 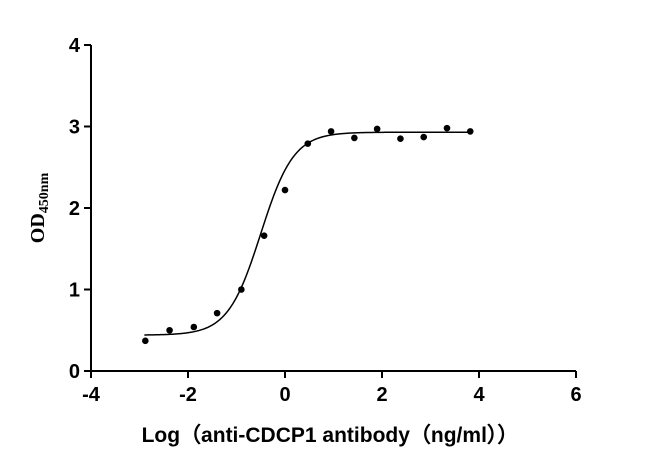 What do you see at coordinates (575, 395) in the screenshot?
I see `x-tick-label: 6` at bounding box center [575, 395].